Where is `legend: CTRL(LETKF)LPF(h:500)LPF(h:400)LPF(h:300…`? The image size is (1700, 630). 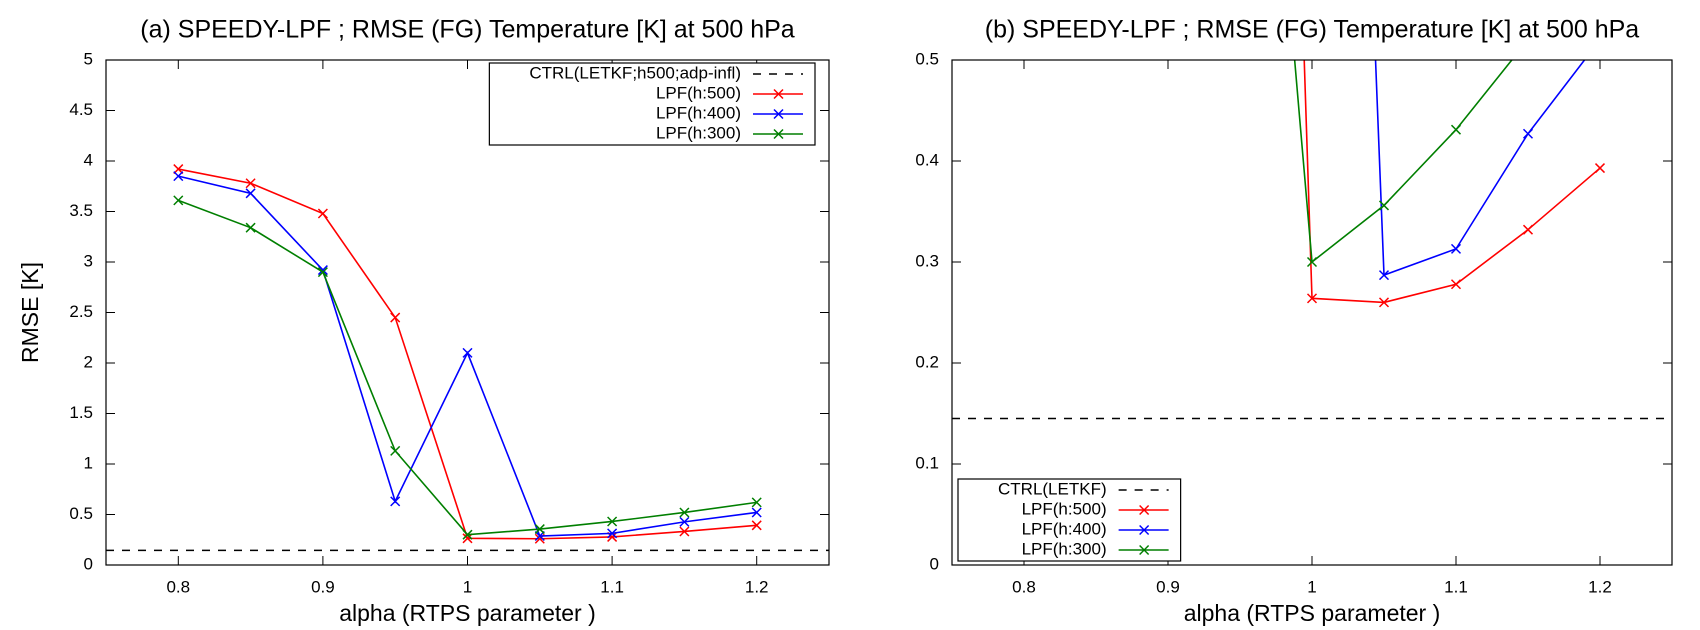
legend: CTRL(LETKF)LPF(h:500)LPF(h:400)LPF(h:300… is located at coordinates (1069, 520).